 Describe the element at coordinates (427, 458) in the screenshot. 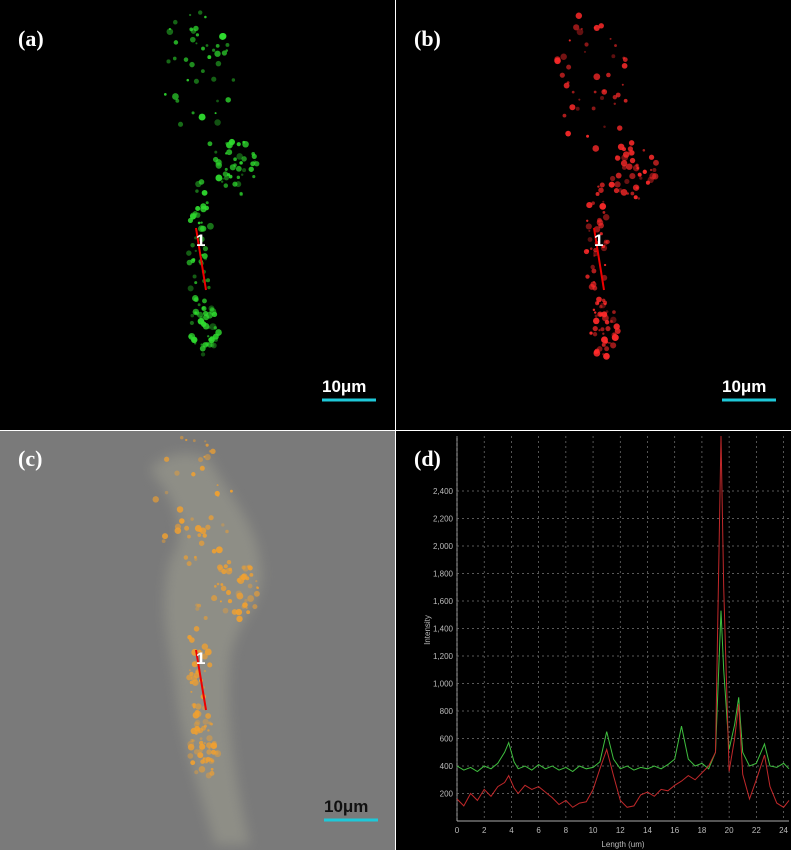

I see `panel-label: (d)` at that location.